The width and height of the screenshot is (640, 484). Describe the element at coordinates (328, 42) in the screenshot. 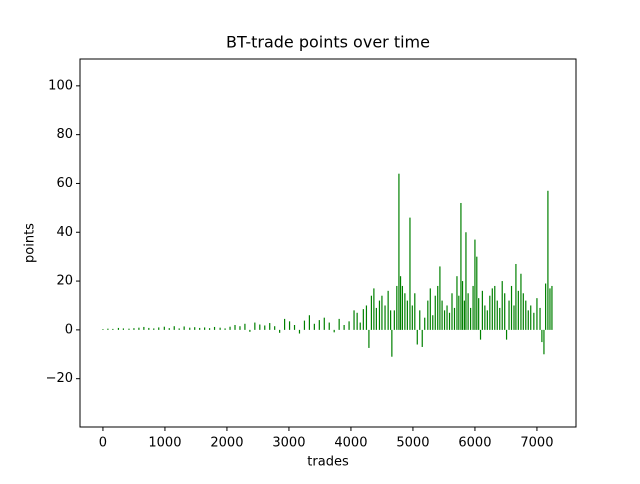

I see `chart-title: BT-trade points over time` at that location.